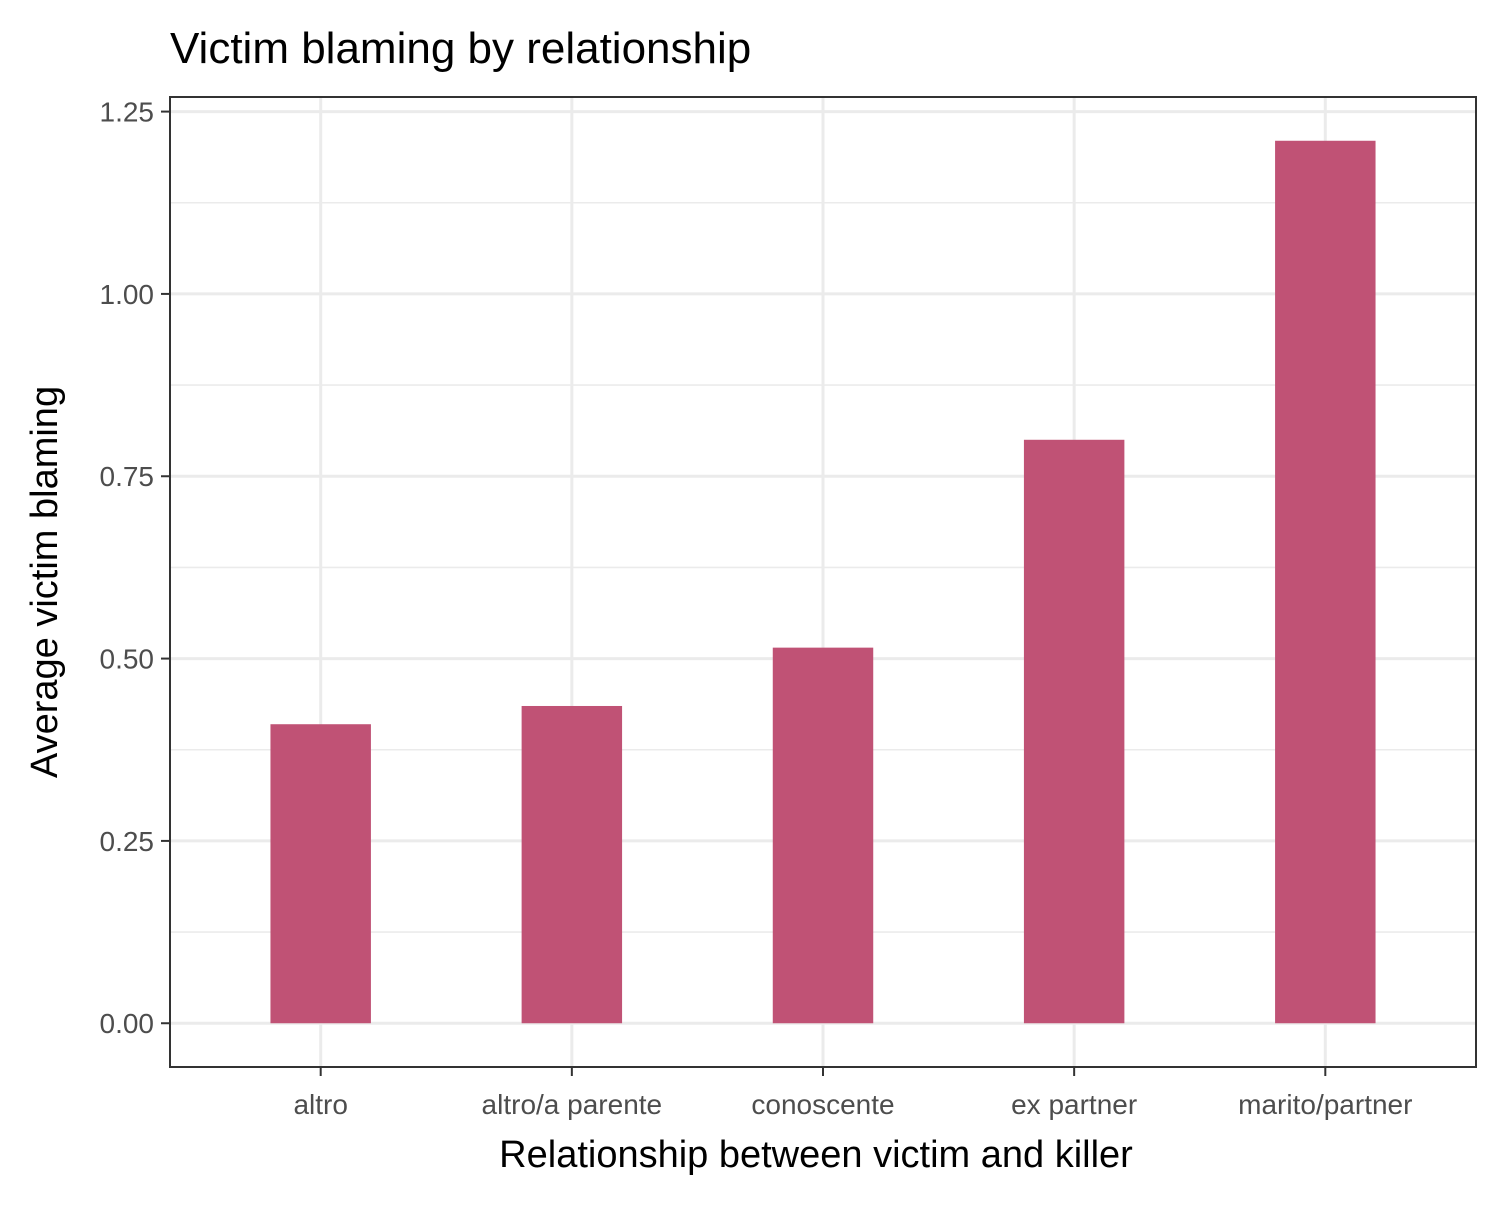  What do you see at coordinates (1074, 1104) in the screenshot?
I see `x-tick-label: ex partner` at bounding box center [1074, 1104].